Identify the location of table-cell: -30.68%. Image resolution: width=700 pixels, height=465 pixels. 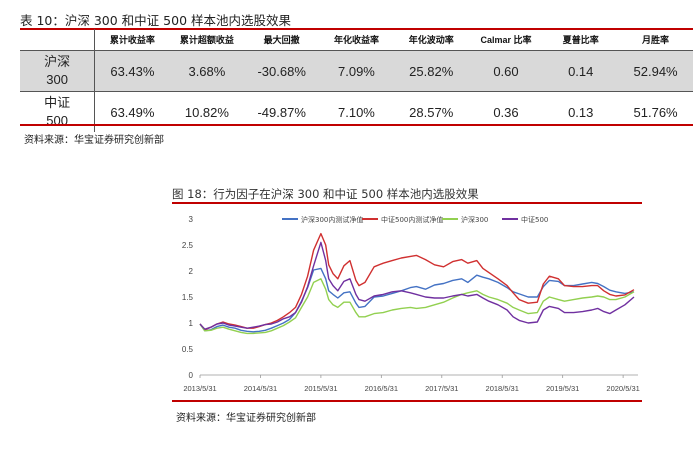
(282, 71).